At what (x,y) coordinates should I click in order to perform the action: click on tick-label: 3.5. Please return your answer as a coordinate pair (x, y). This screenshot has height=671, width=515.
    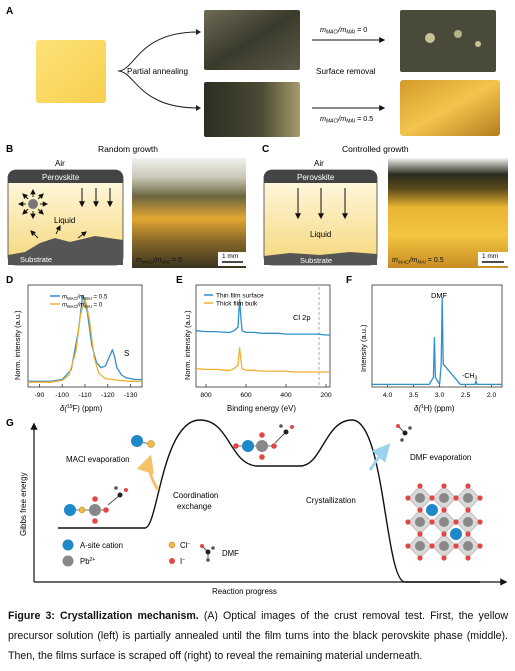
    Looking at the image, I should click on (414, 395).